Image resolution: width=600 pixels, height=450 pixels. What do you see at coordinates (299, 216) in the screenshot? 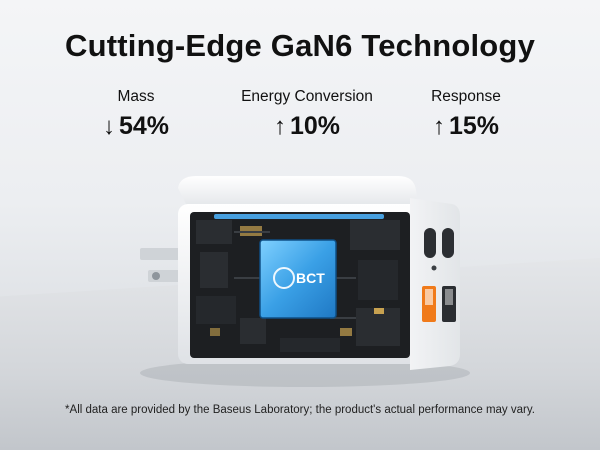
I see `light-strip` at bounding box center [299, 216].